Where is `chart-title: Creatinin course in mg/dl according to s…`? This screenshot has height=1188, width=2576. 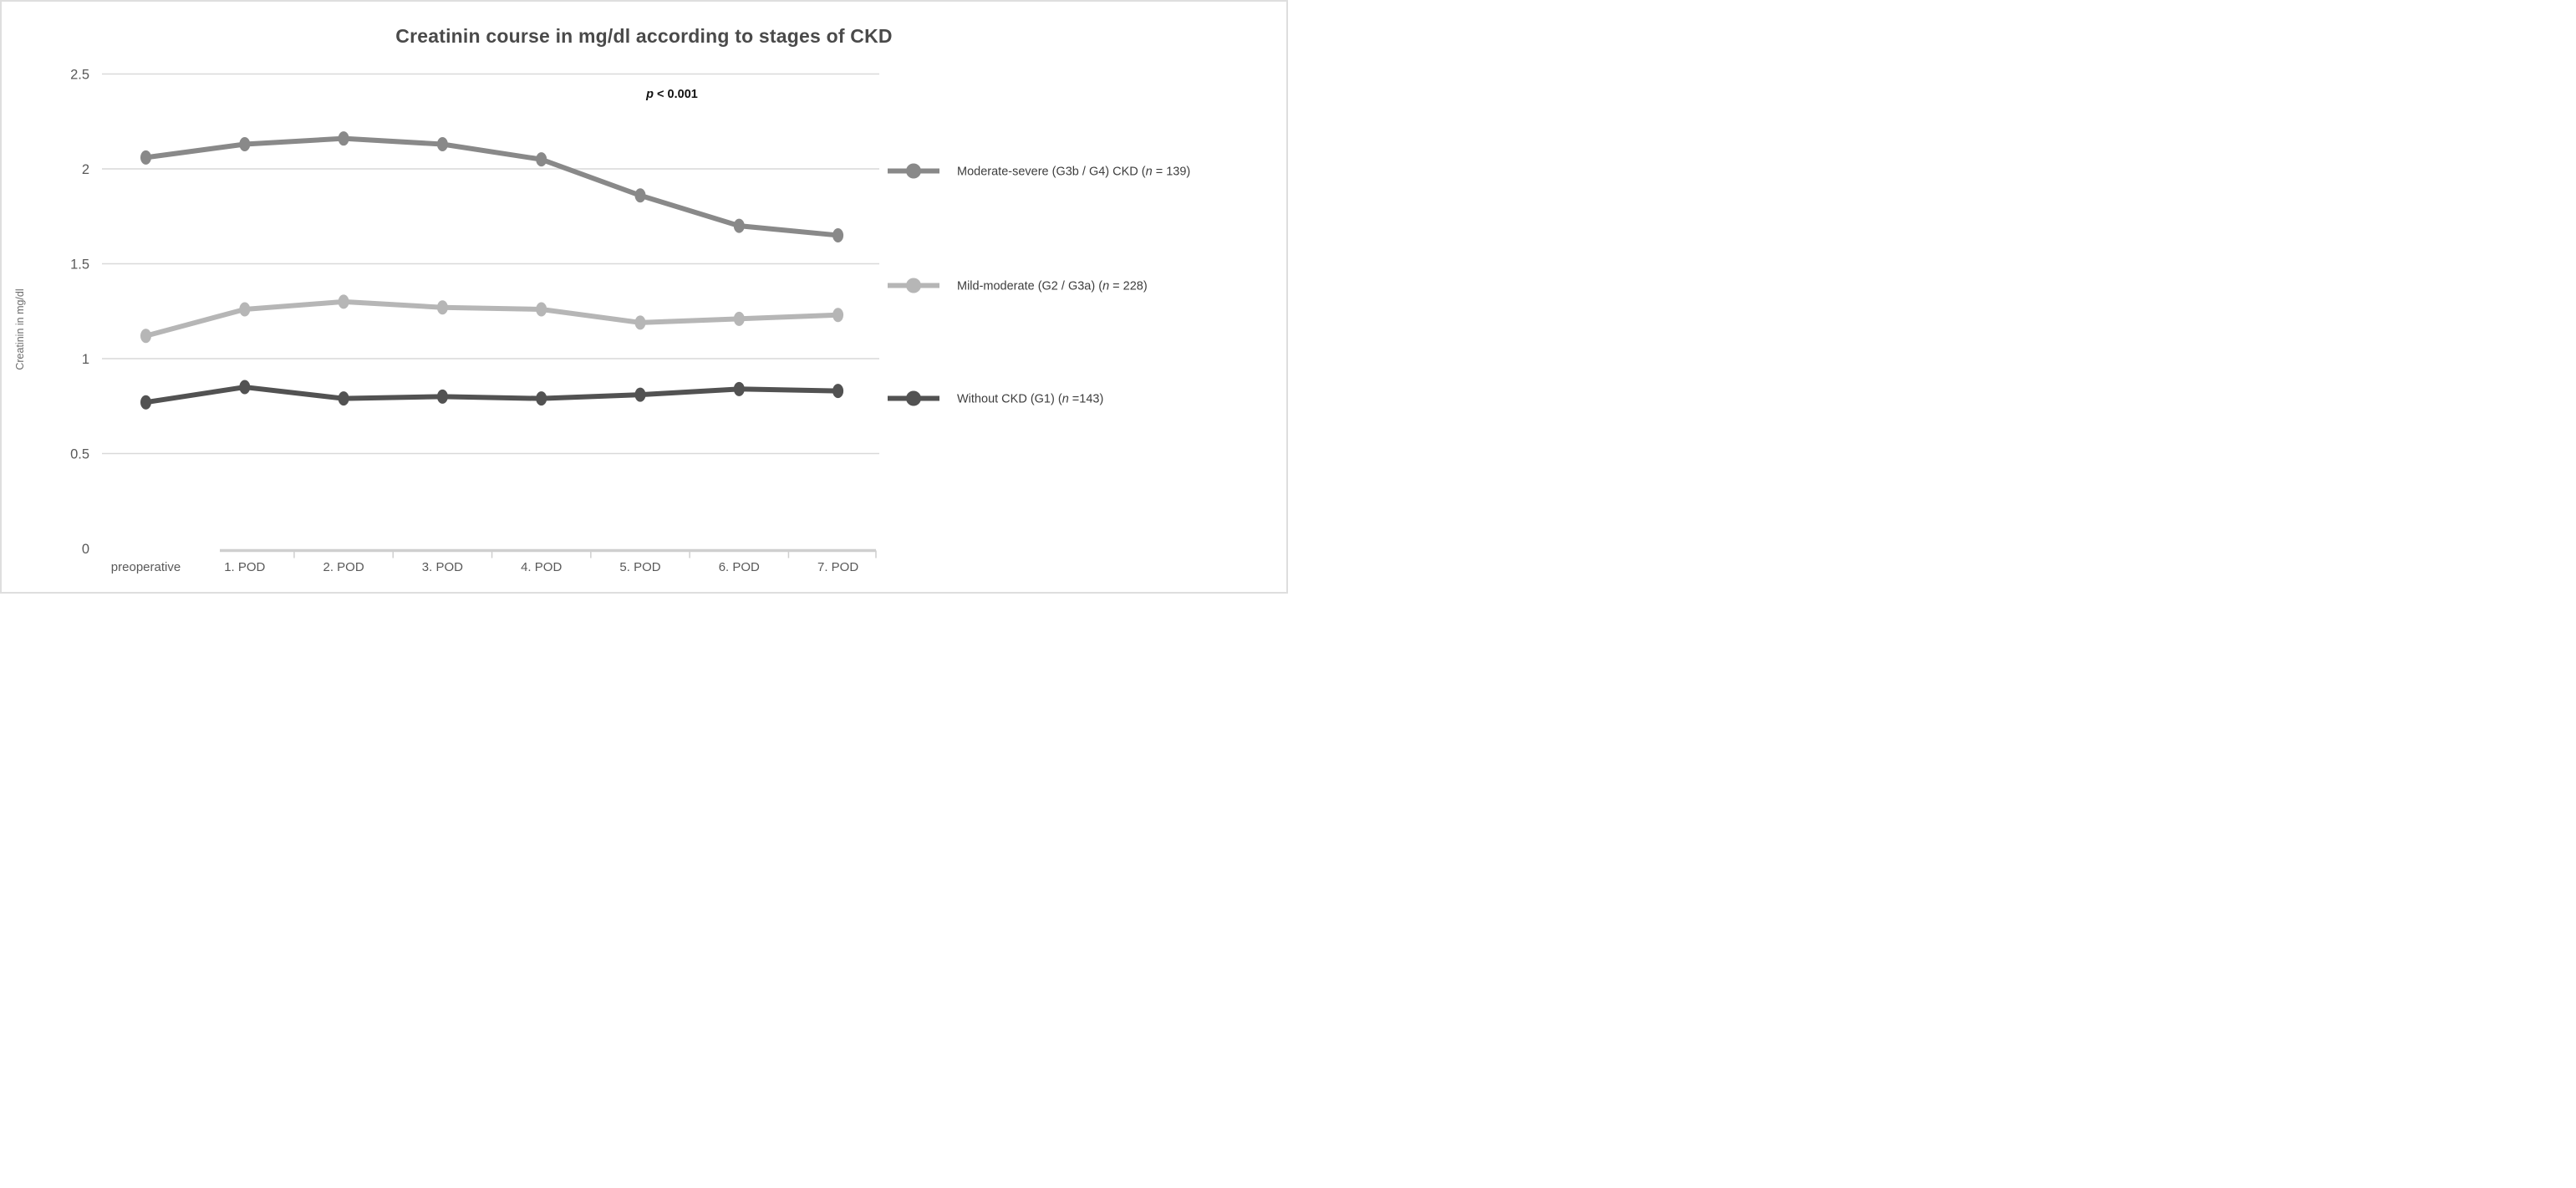
chart-title: Creatinin course in mg/dl according to s… is located at coordinates (644, 36).